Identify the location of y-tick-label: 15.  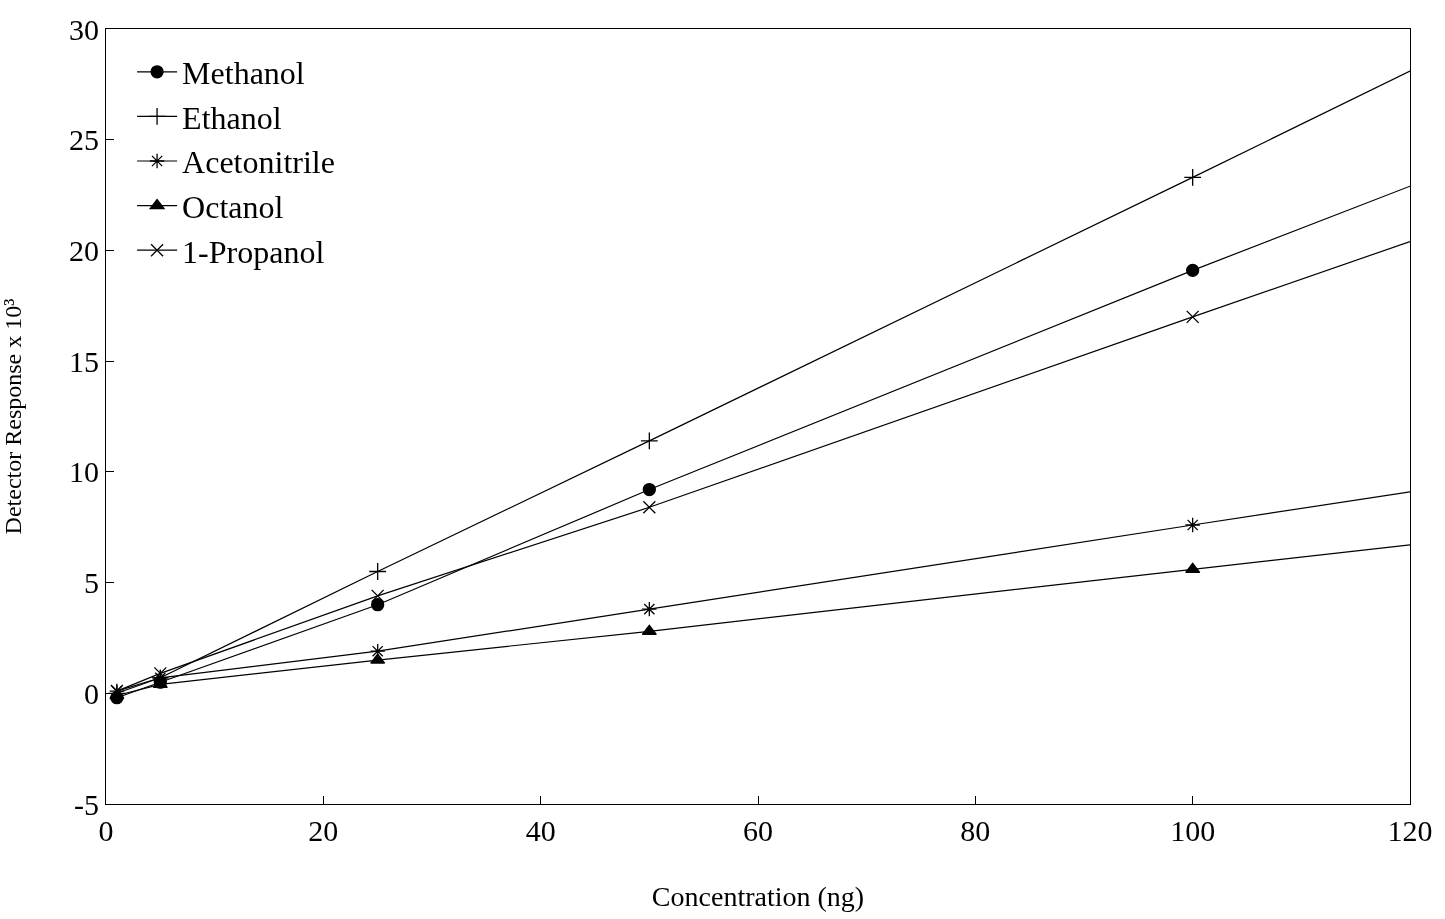
(83, 361).